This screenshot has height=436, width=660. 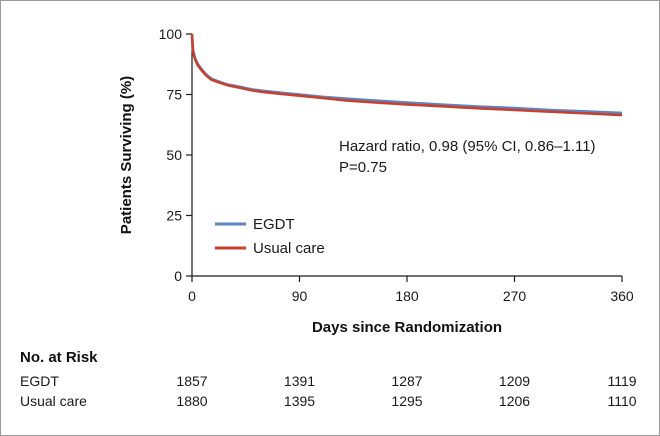 I want to click on x-tick-label: 360, so click(x=622, y=296).